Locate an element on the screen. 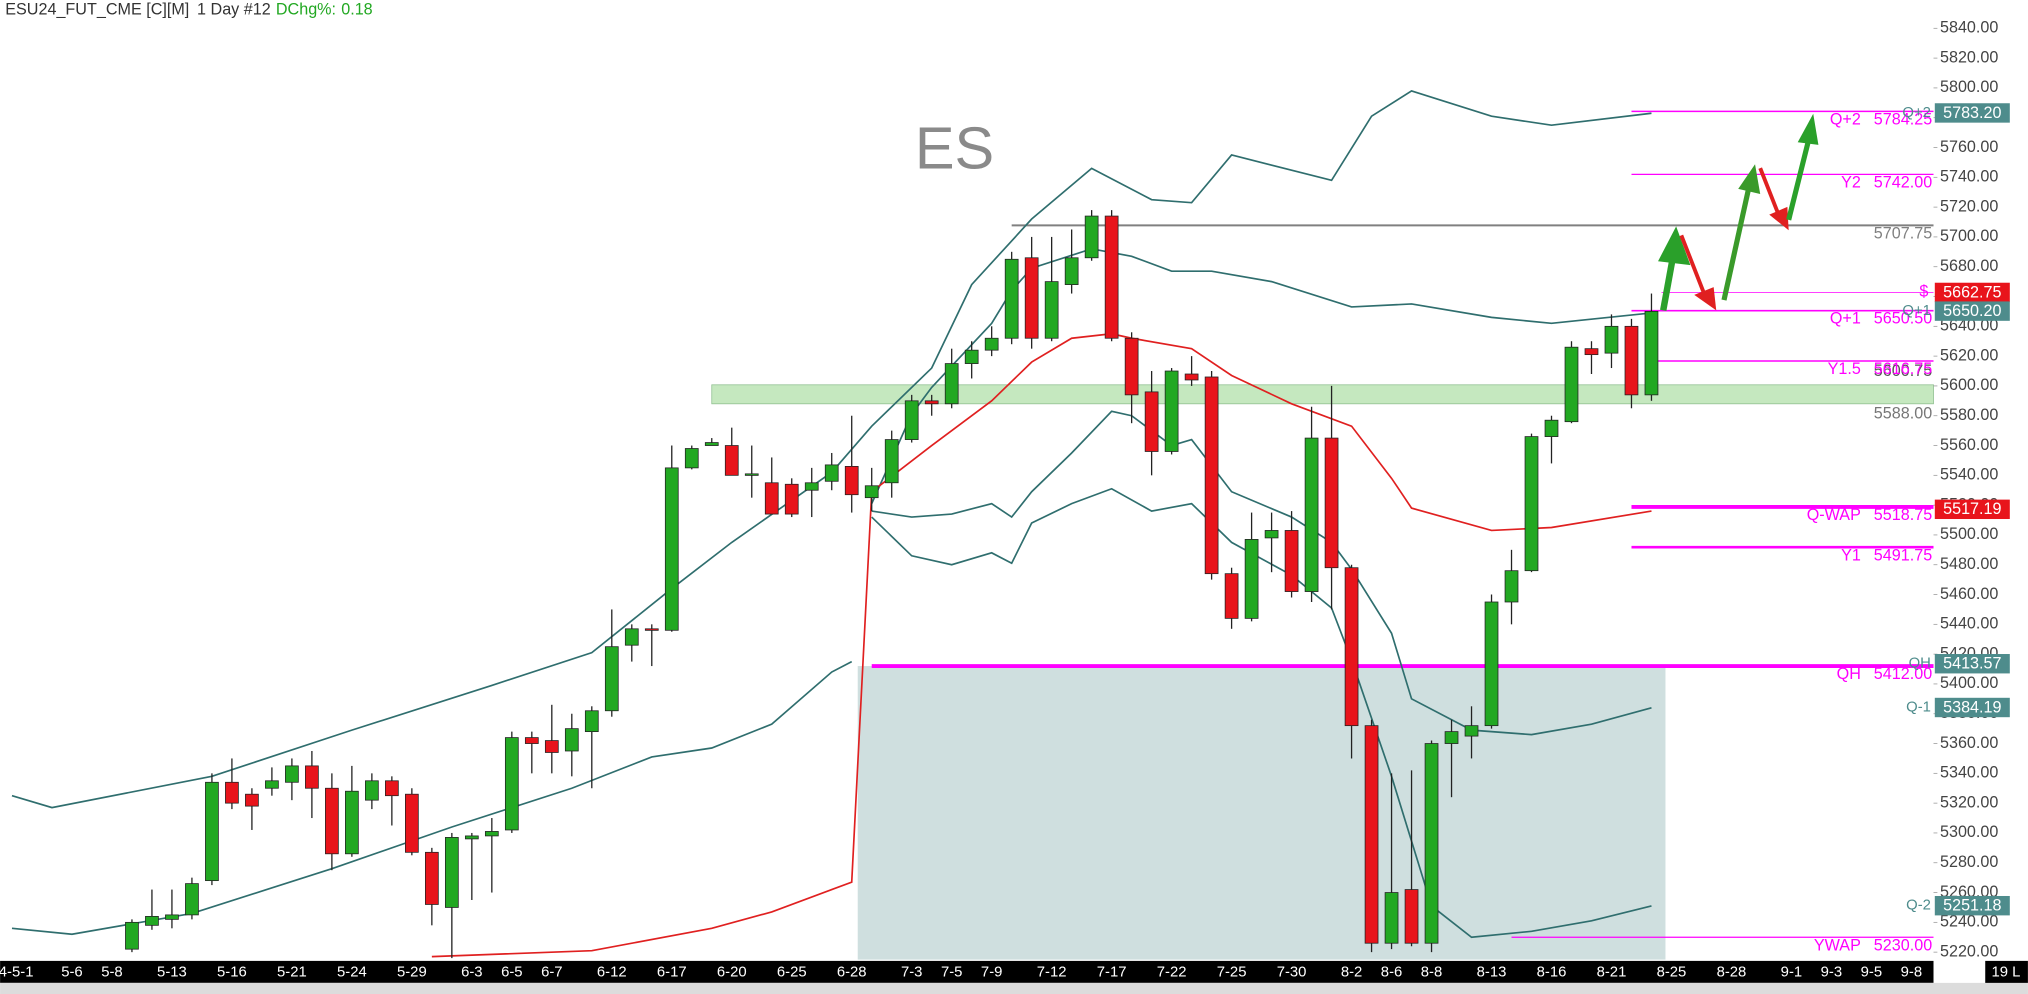  y-tick-label: 5440.00 is located at coordinates (1969, 624).